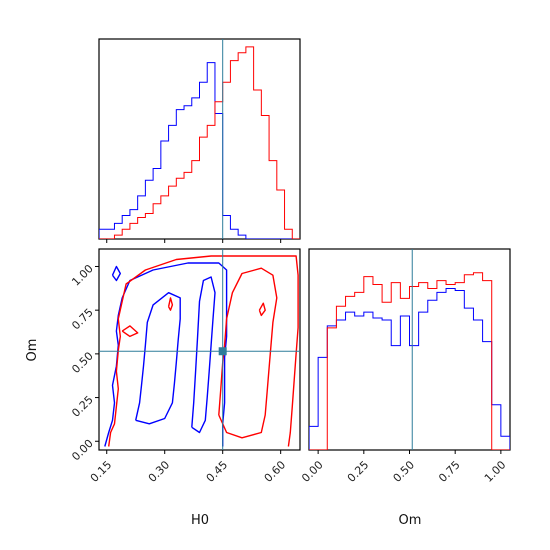 Image resolution: width=550 pixels, height=550 pixels. I want to click on hist-om-frame, so click(409, 349).